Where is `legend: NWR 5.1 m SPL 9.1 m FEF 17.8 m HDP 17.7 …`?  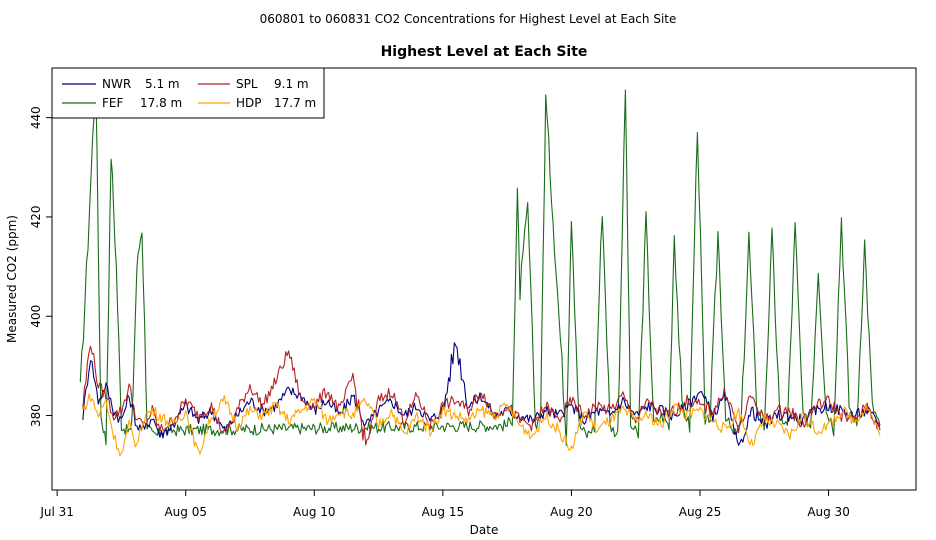 legend: NWR 5.1 m SPL 9.1 m FEF 17.8 m HDP 17.7 … is located at coordinates (188, 93).